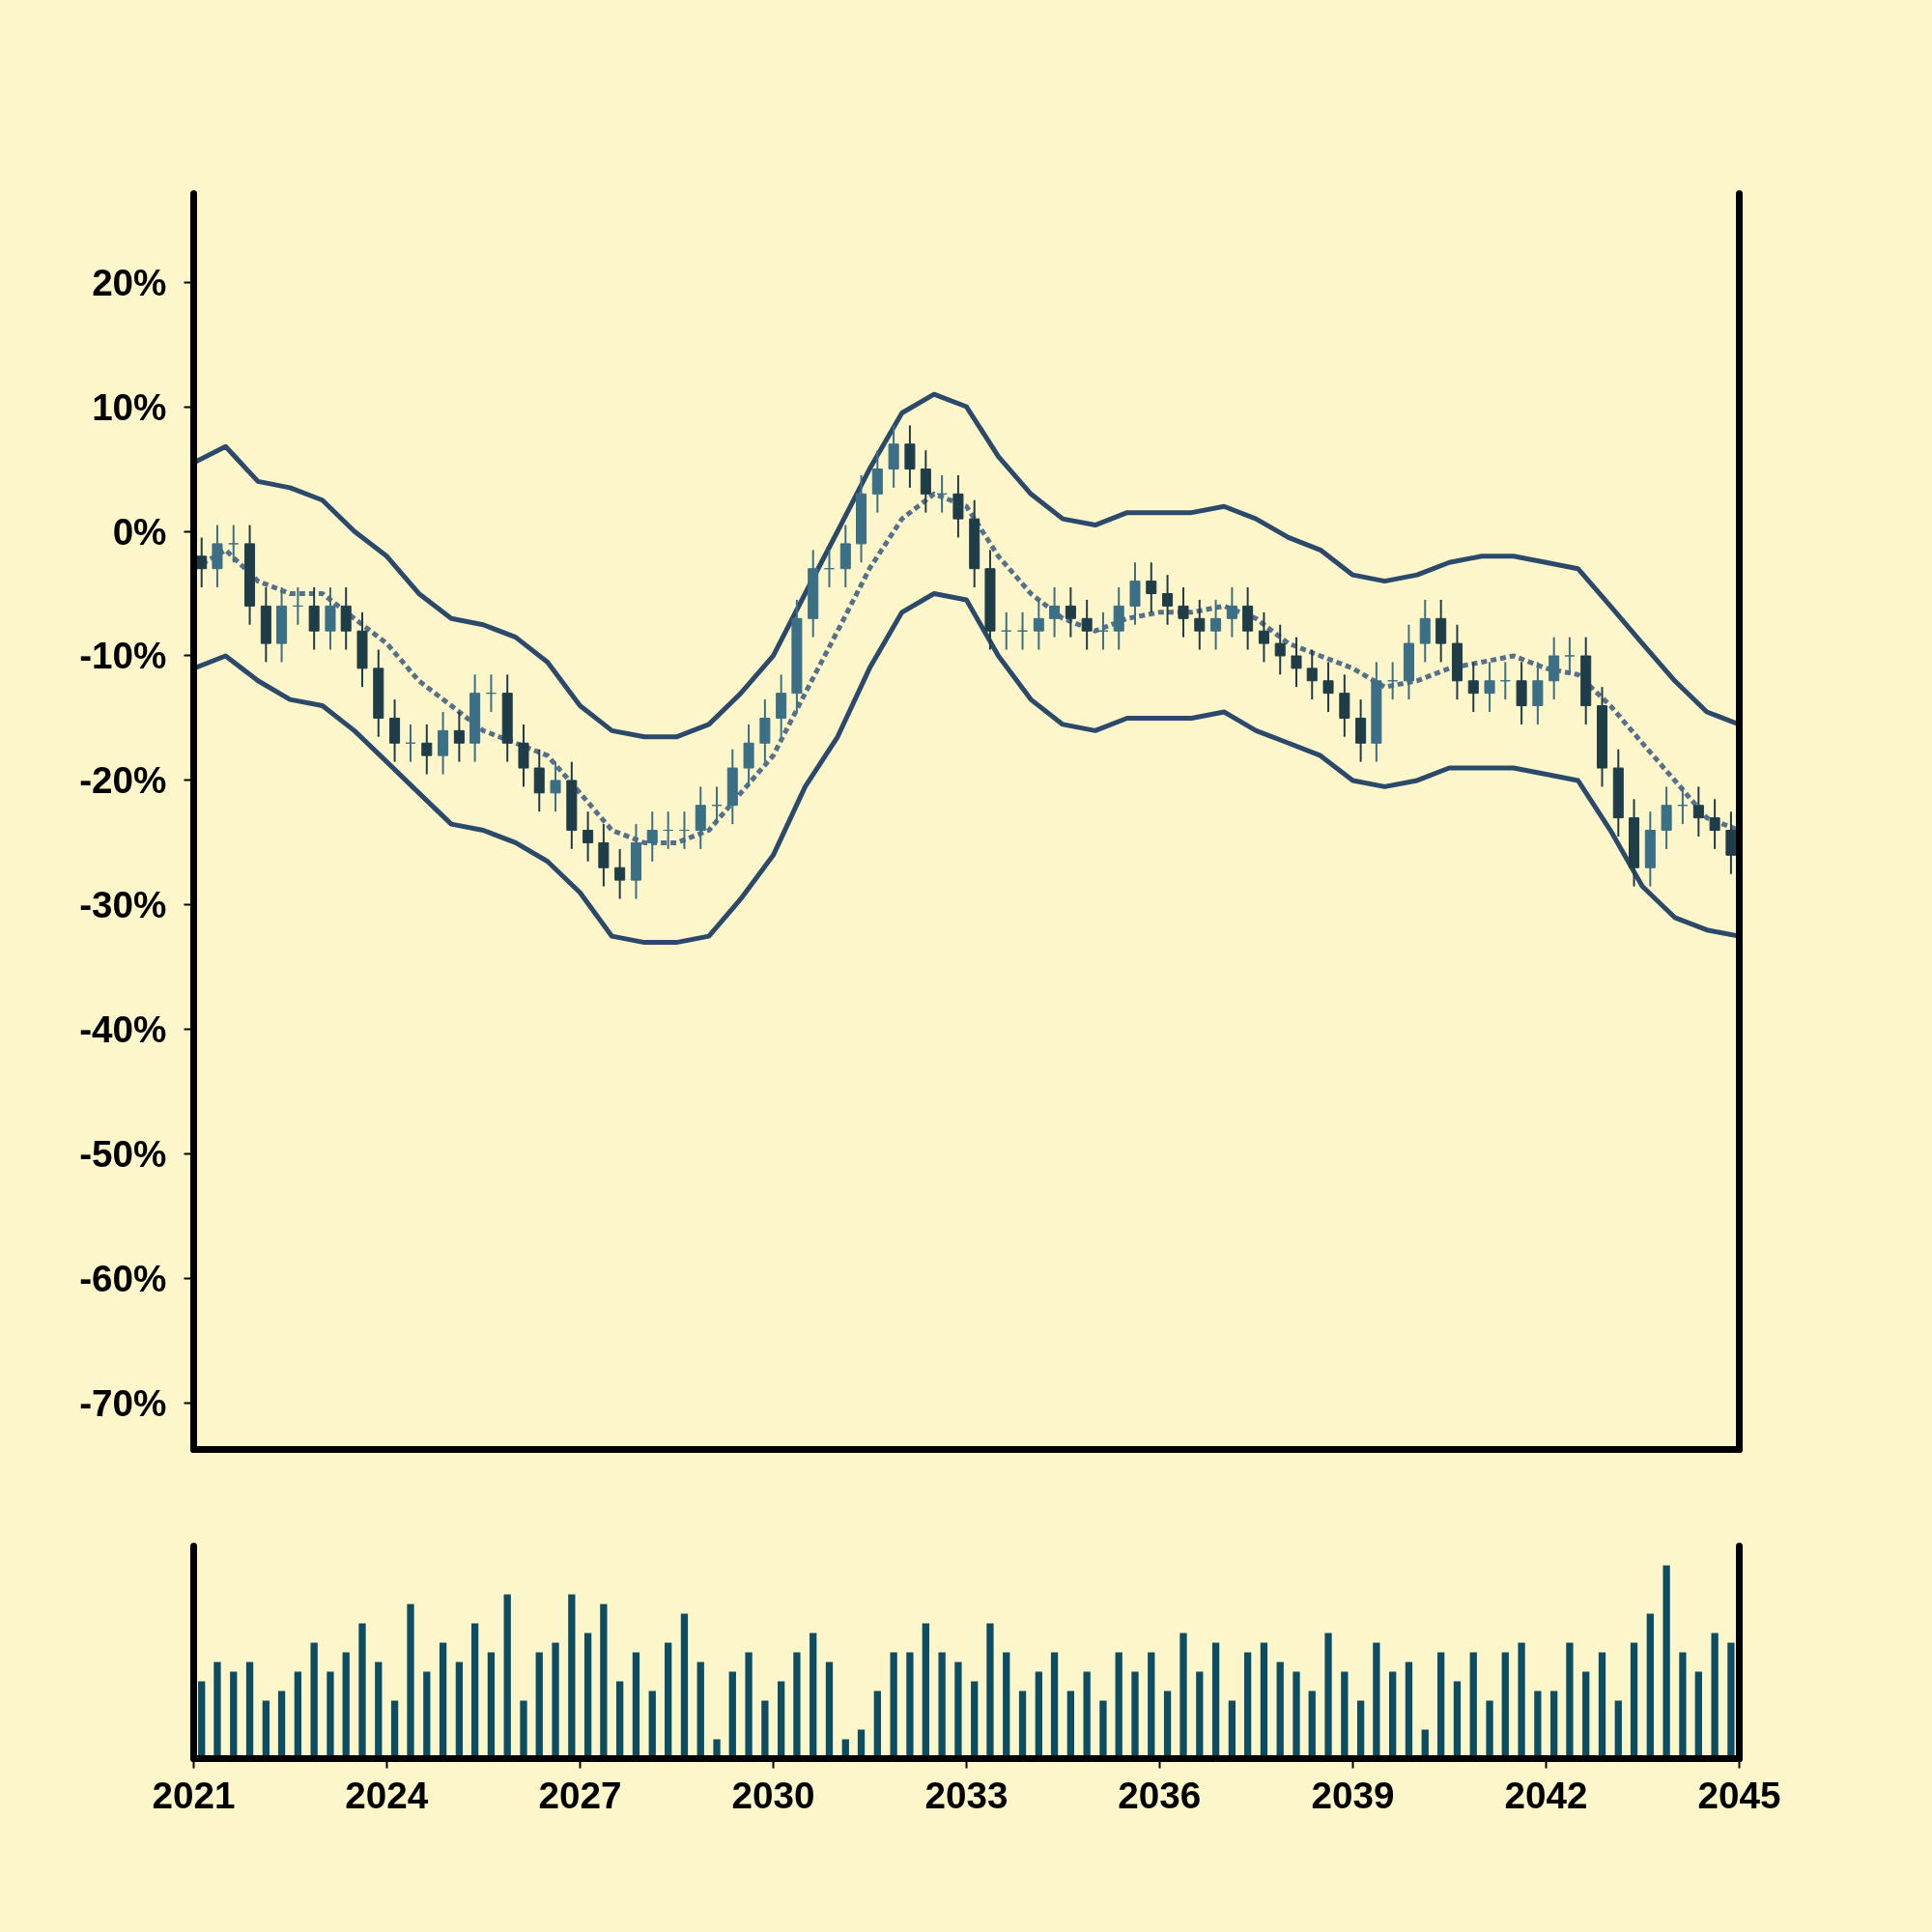 The height and width of the screenshot is (1932, 1932). I want to click on y-tick-label: 0%, so click(139, 531).